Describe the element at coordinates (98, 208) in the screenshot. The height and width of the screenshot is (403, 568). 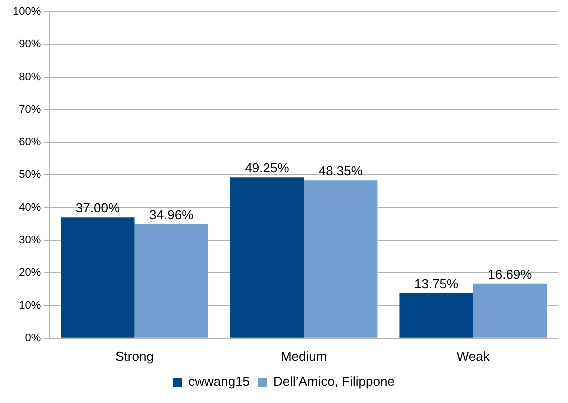
I see `data-label: 37.00%` at that location.